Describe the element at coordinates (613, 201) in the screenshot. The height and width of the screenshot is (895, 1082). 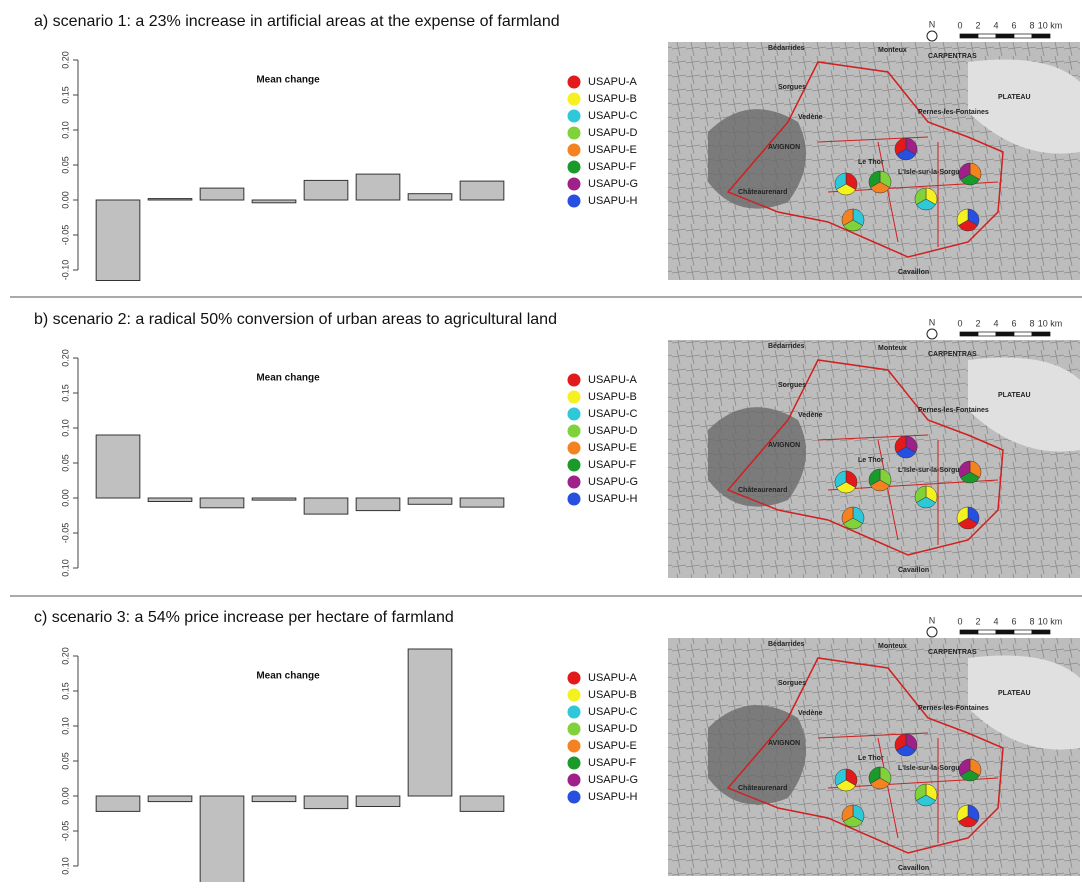
I see `legend-label: USAPU-H` at that location.